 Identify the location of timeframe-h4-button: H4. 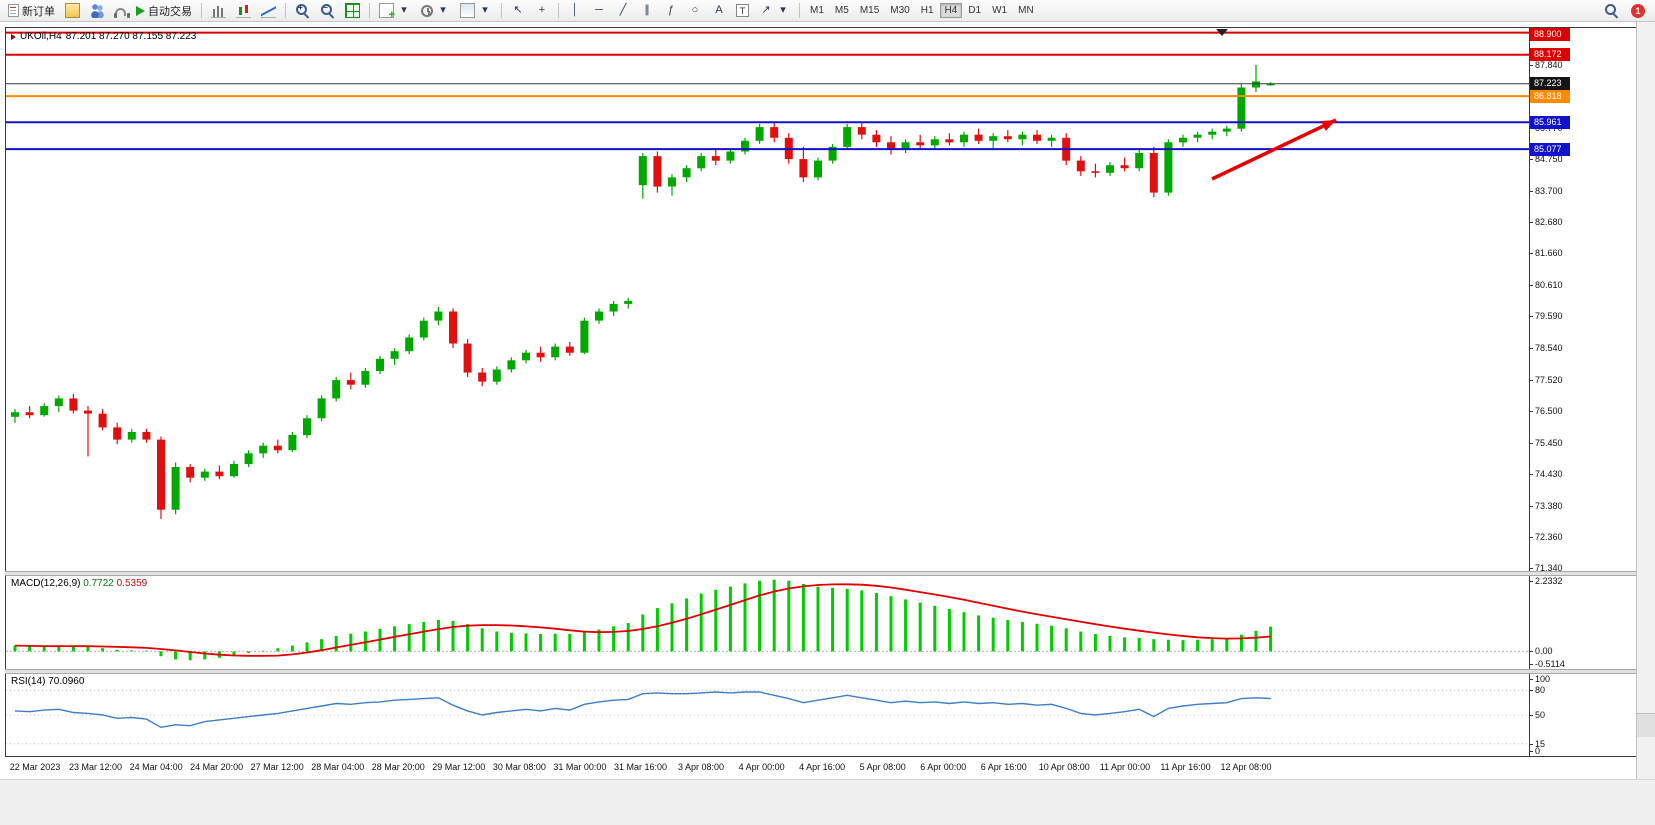
(951, 10).